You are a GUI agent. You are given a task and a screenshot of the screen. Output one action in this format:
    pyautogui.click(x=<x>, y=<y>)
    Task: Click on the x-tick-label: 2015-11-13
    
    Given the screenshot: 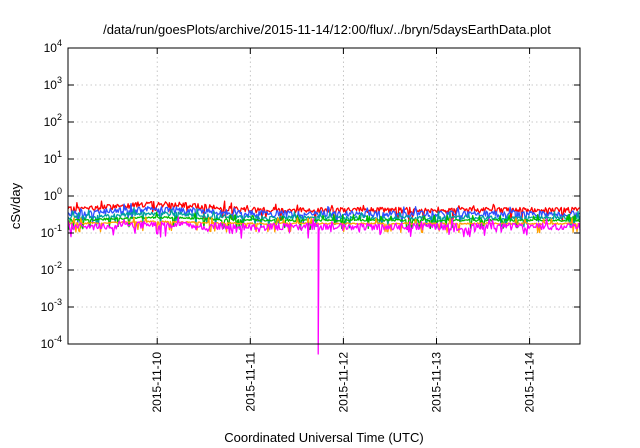 What is the action you would take?
    pyautogui.click(x=436, y=382)
    